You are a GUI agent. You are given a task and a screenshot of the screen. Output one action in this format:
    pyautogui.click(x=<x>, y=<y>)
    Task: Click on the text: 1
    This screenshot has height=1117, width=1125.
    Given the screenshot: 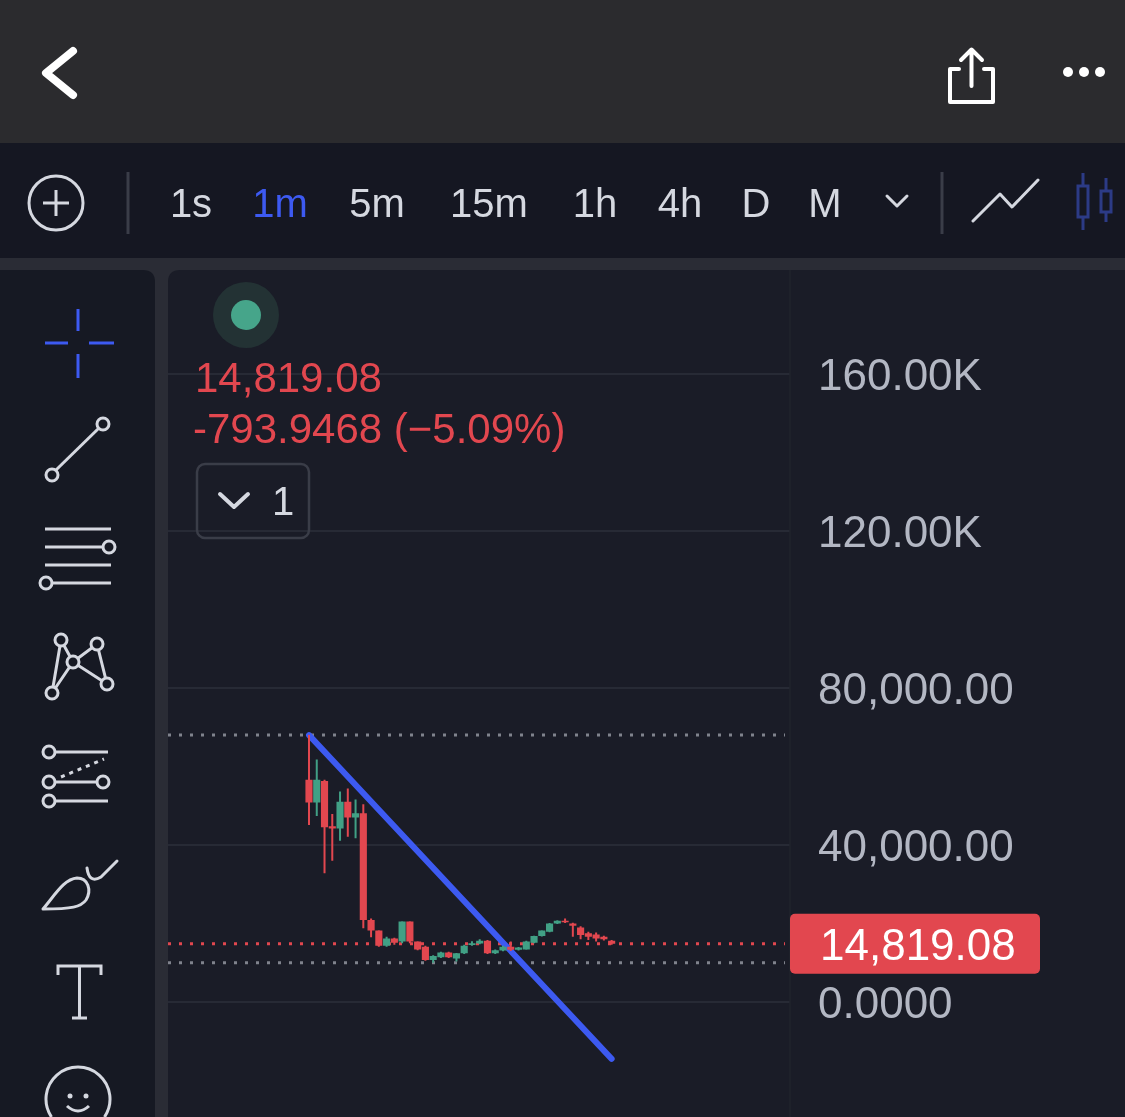 What is the action you would take?
    pyautogui.click(x=283, y=501)
    